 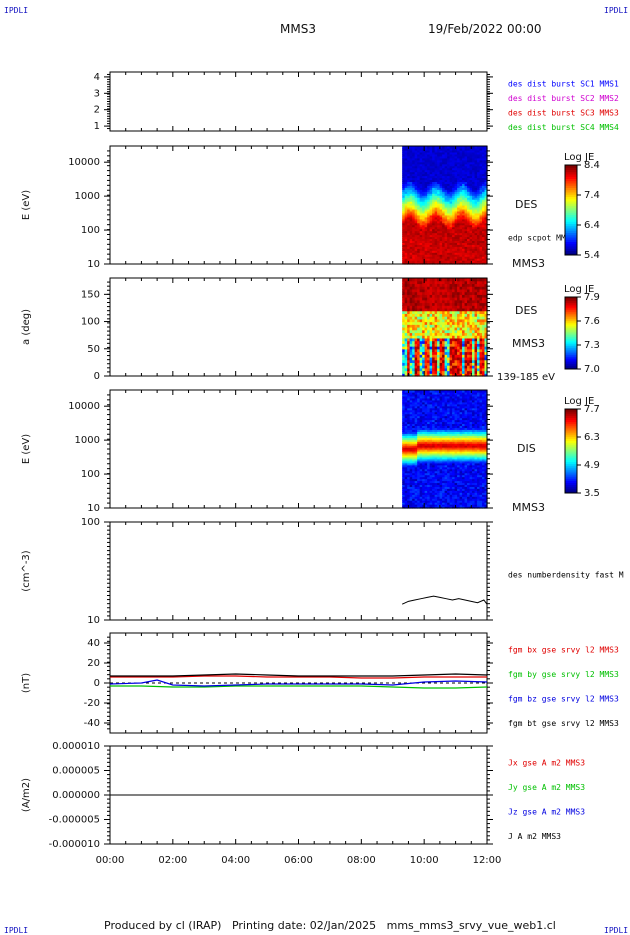 What do you see at coordinates (592, 321) in the screenshot?
I see `colorbar-tick-label: 7.6` at bounding box center [592, 321].